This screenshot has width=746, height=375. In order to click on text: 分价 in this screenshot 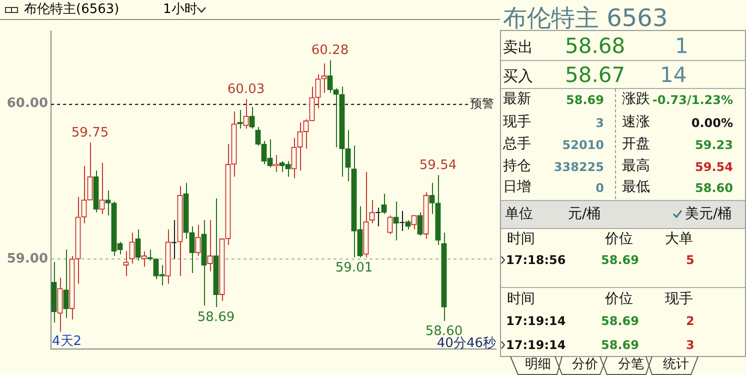, I will do `click(585, 365)`.